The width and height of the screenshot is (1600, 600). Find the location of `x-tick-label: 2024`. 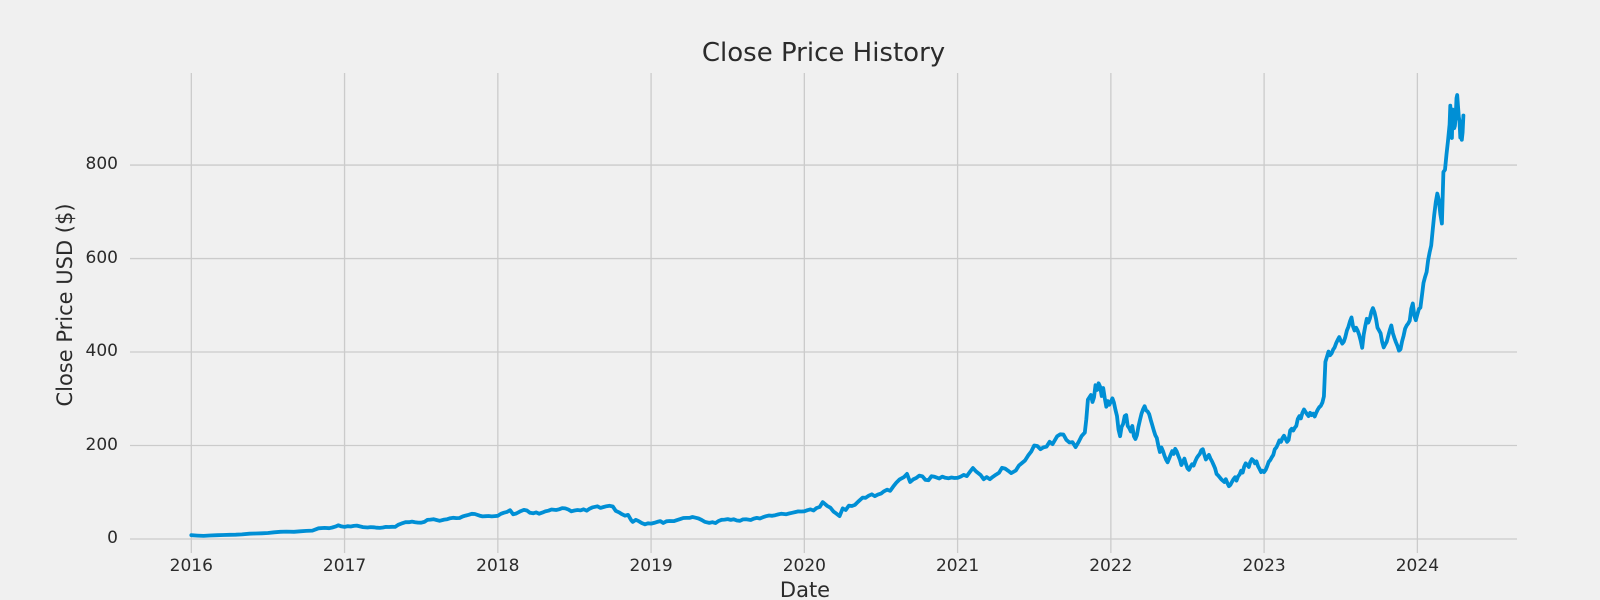

x-tick-label: 2024 is located at coordinates (1417, 566).